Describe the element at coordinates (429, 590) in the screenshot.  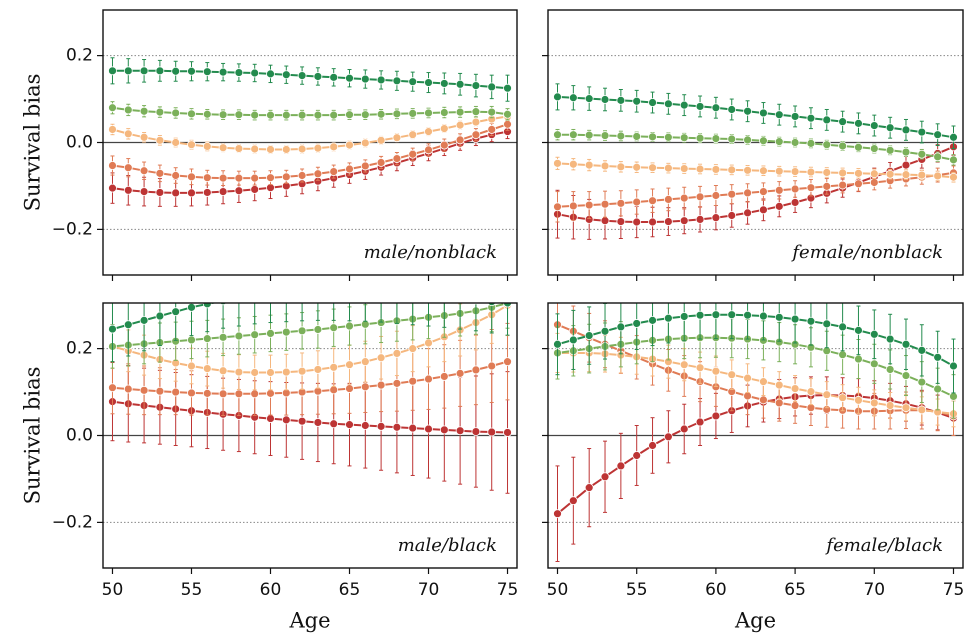
I see `x-tick-label: 70` at that location.